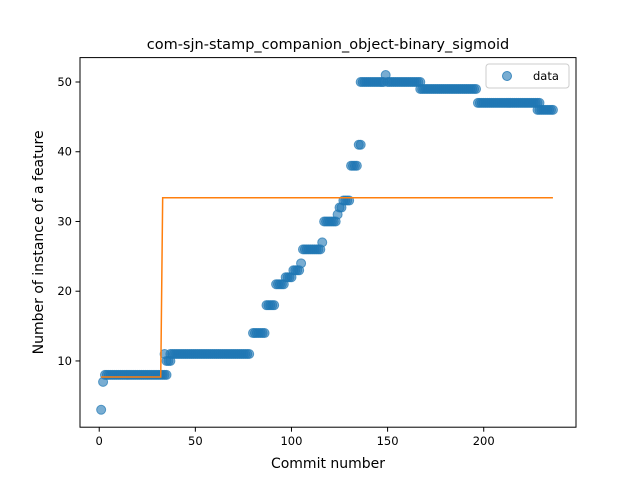 The image size is (640, 480). I want to click on y-tick-label: 50, so click(64, 82).